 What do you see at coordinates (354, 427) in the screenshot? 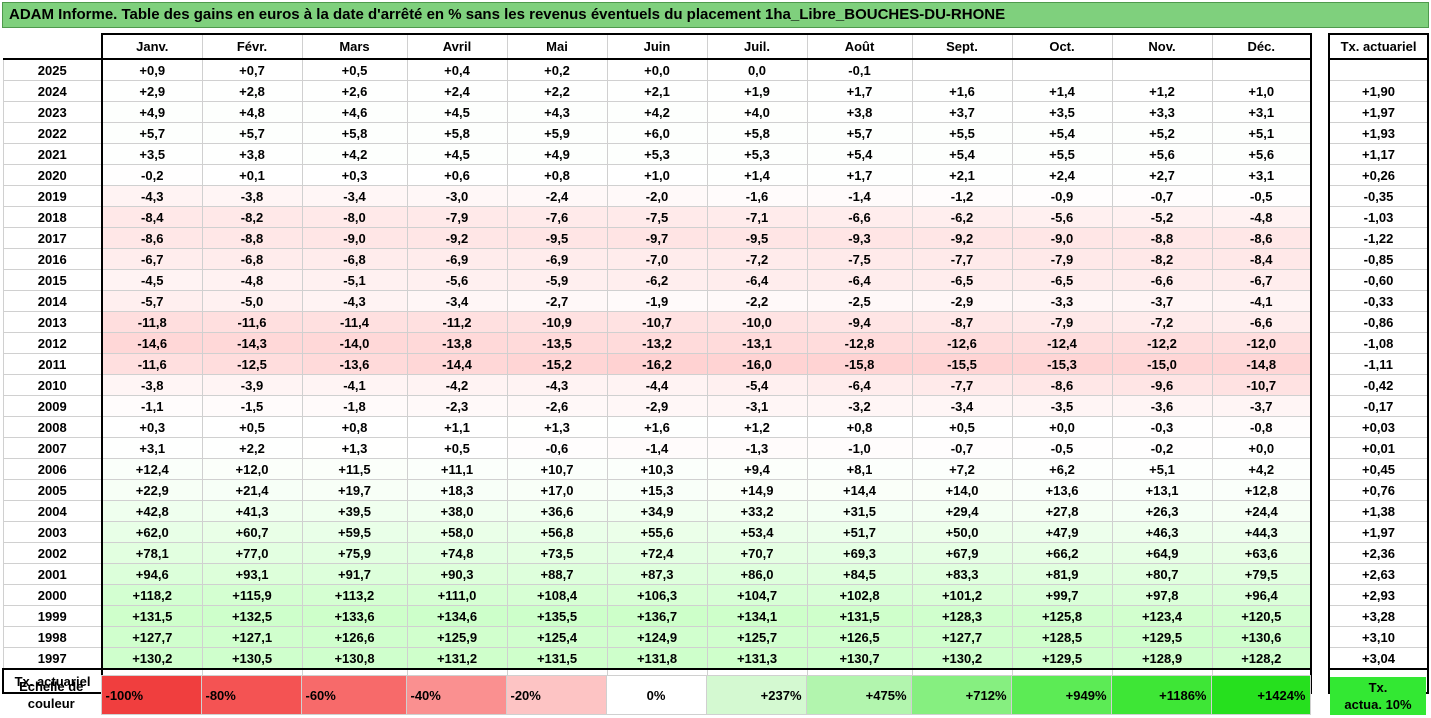
I see `data-cell: +0,8` at bounding box center [354, 427].